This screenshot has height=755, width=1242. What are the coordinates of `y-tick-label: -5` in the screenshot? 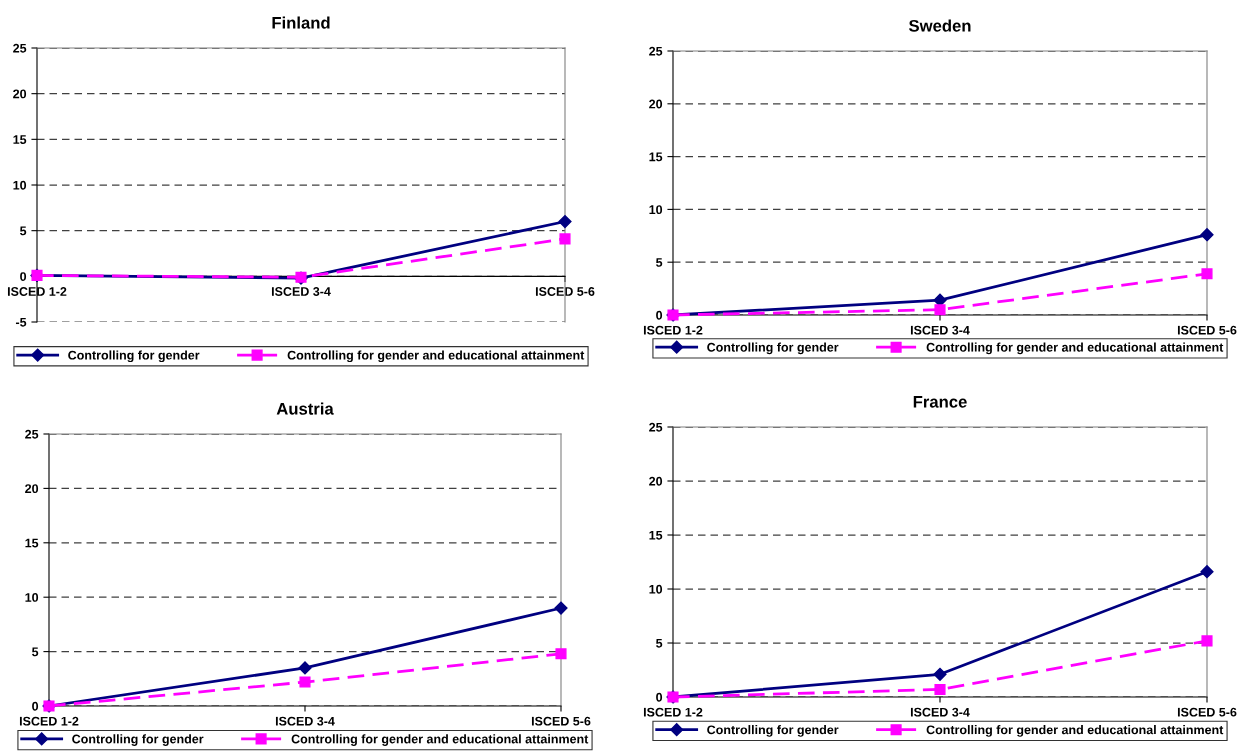 It's located at (21, 322).